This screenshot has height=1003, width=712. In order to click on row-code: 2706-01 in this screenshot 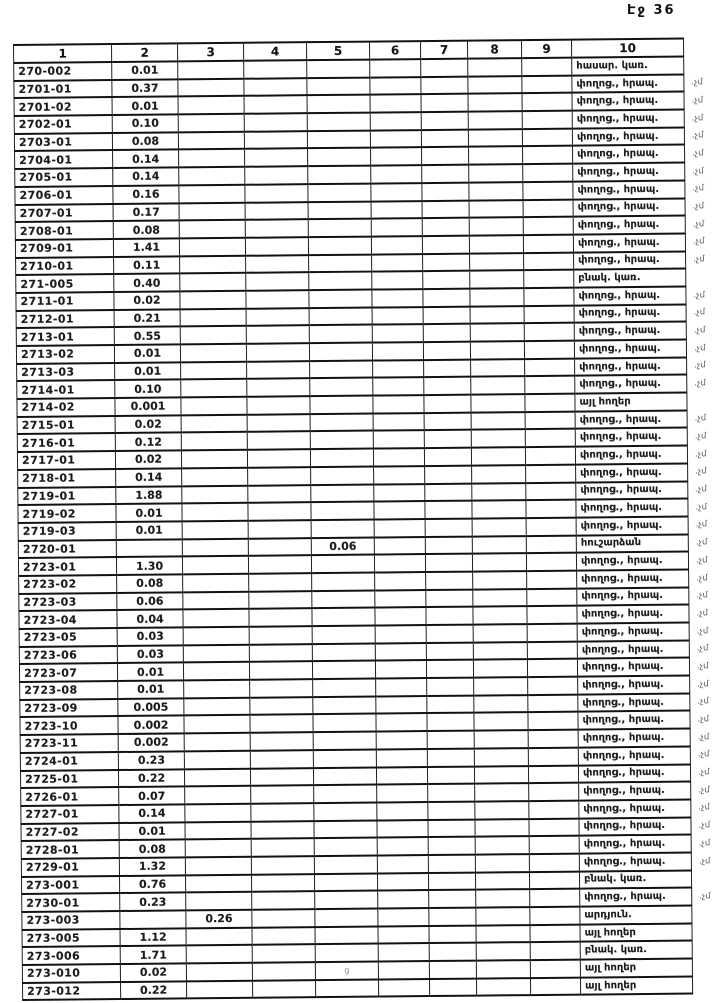, I will do `click(64, 195)`.